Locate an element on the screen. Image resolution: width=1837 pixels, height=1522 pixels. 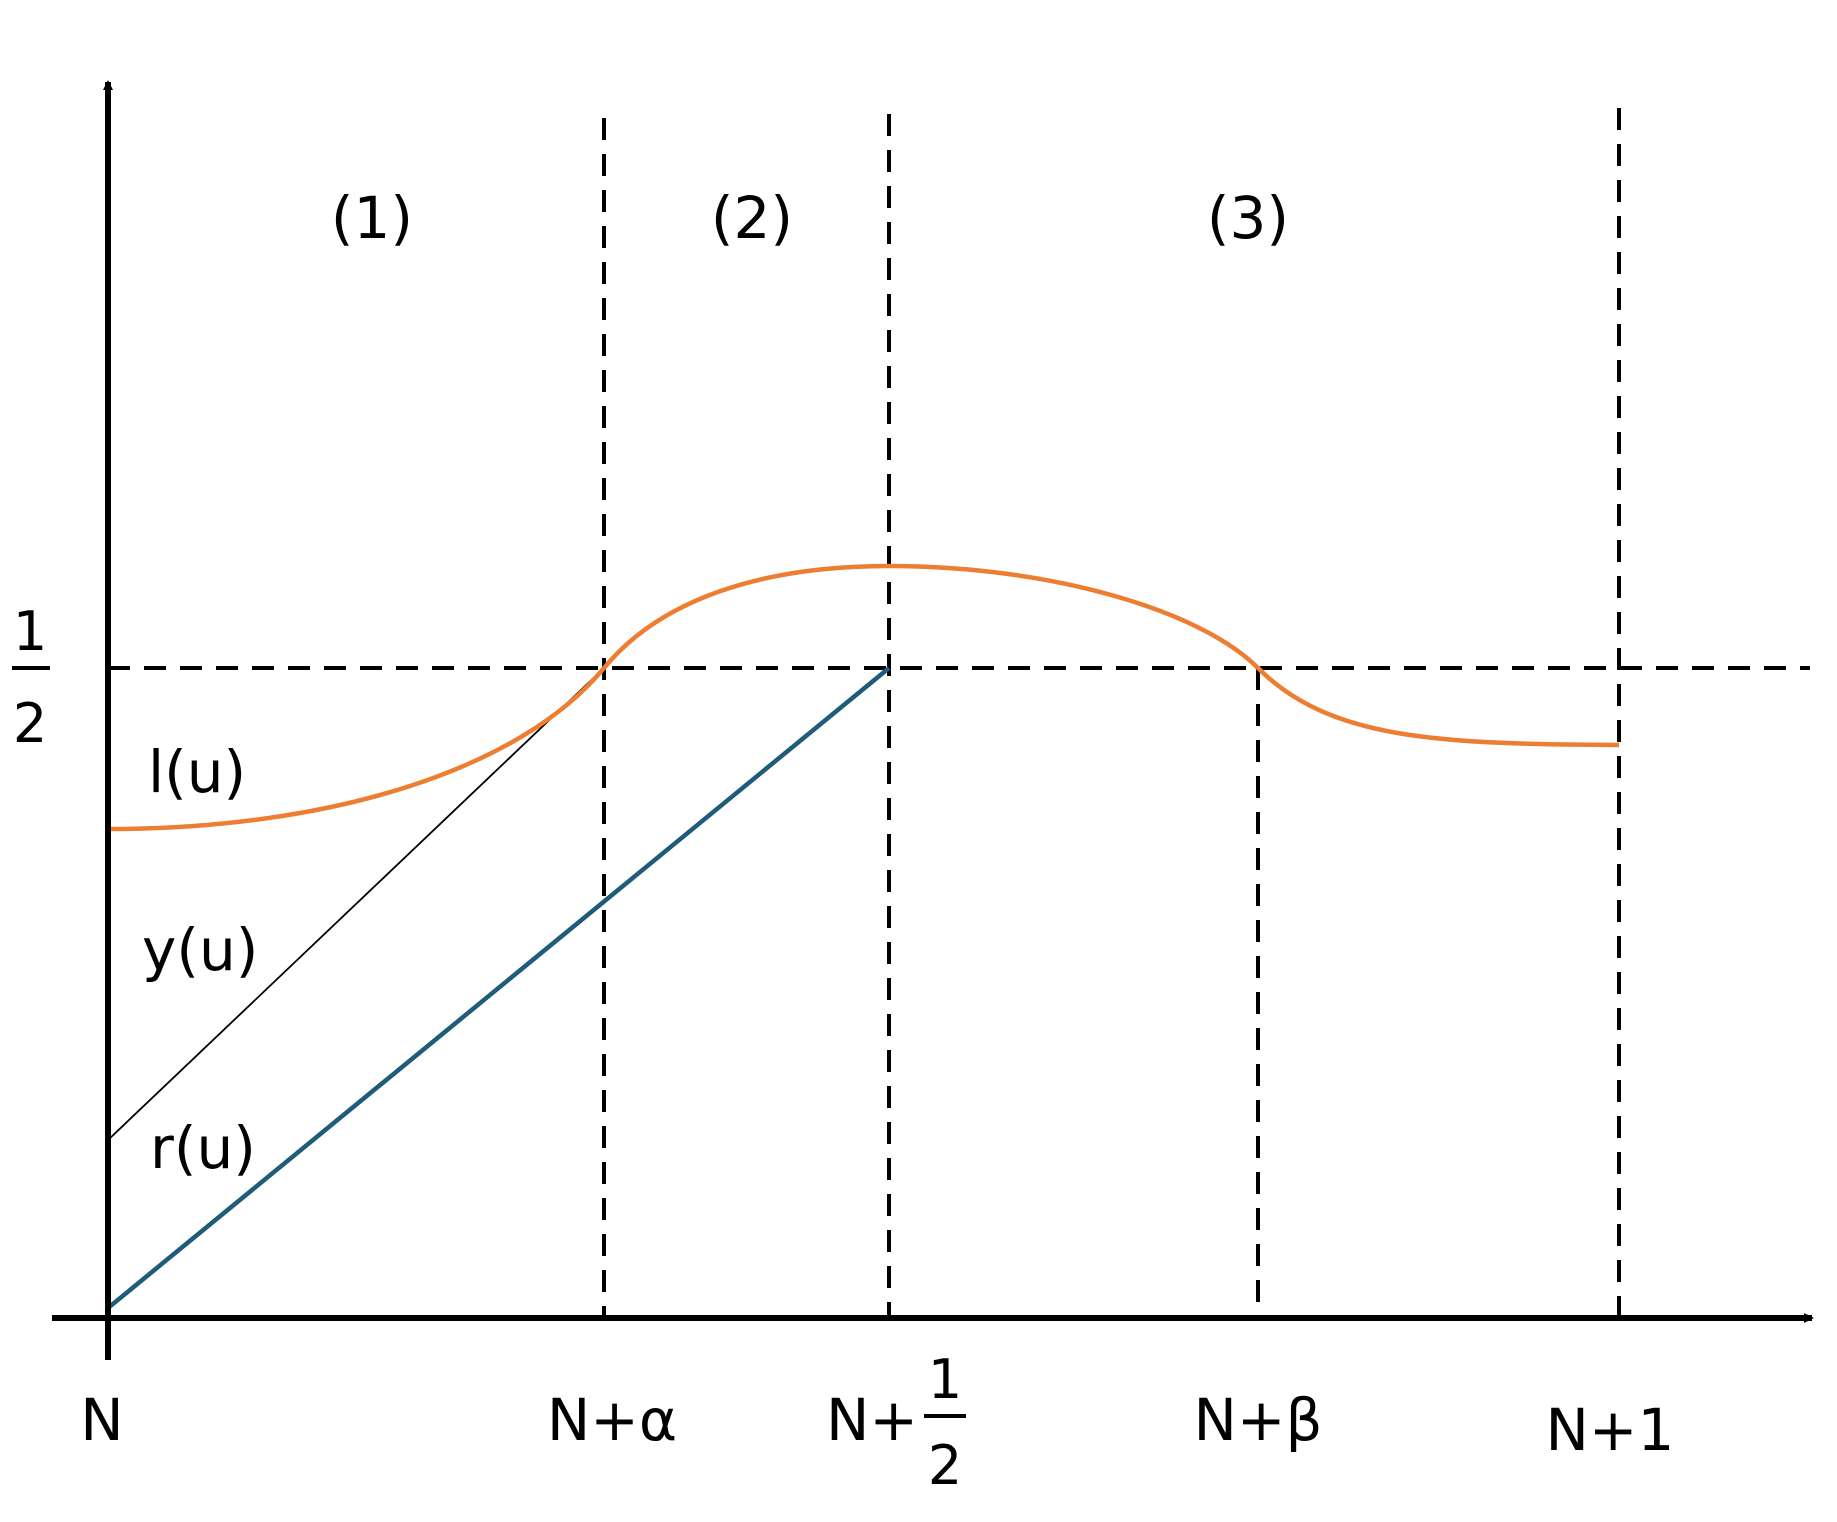
y-half-denominator: 2 is located at coordinates (30, 723).